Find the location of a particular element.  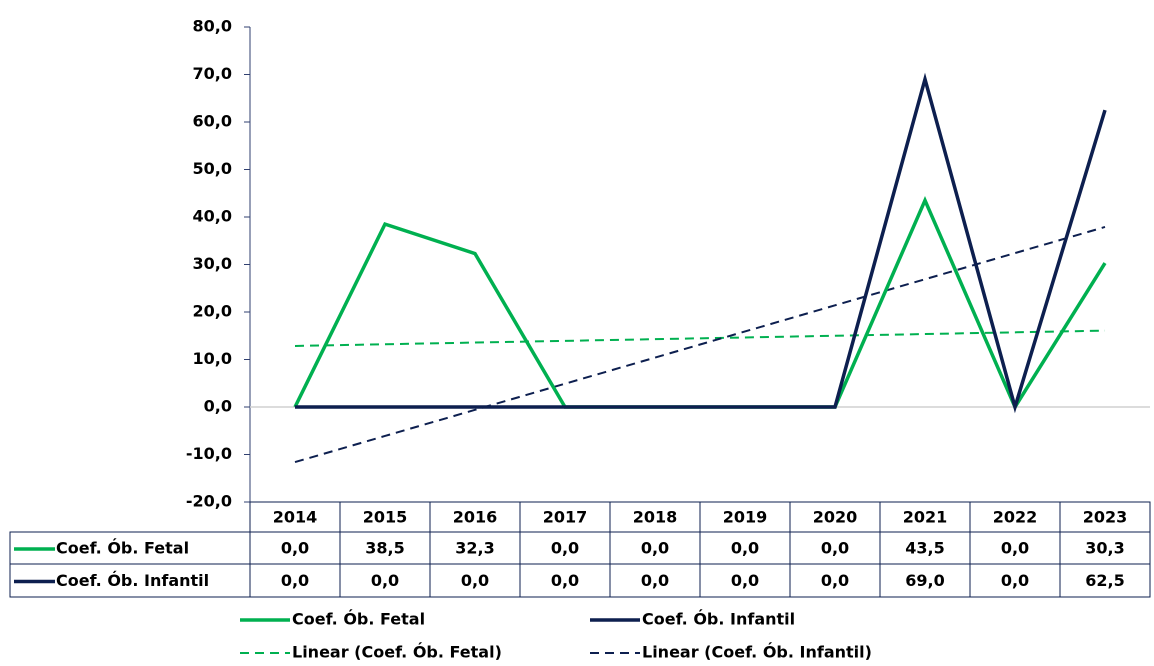

y-tick-label: 70,0 is located at coordinates (212, 73).